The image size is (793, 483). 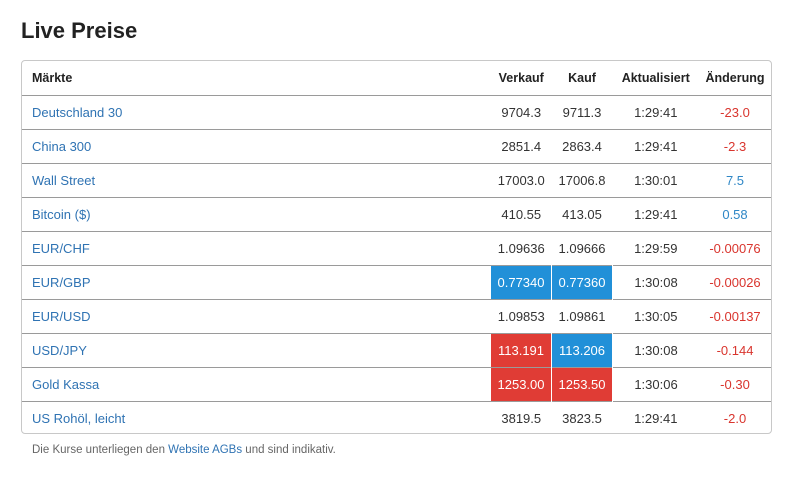 What do you see at coordinates (655, 180) in the screenshot?
I see `updated-time: 1:30:01` at bounding box center [655, 180].